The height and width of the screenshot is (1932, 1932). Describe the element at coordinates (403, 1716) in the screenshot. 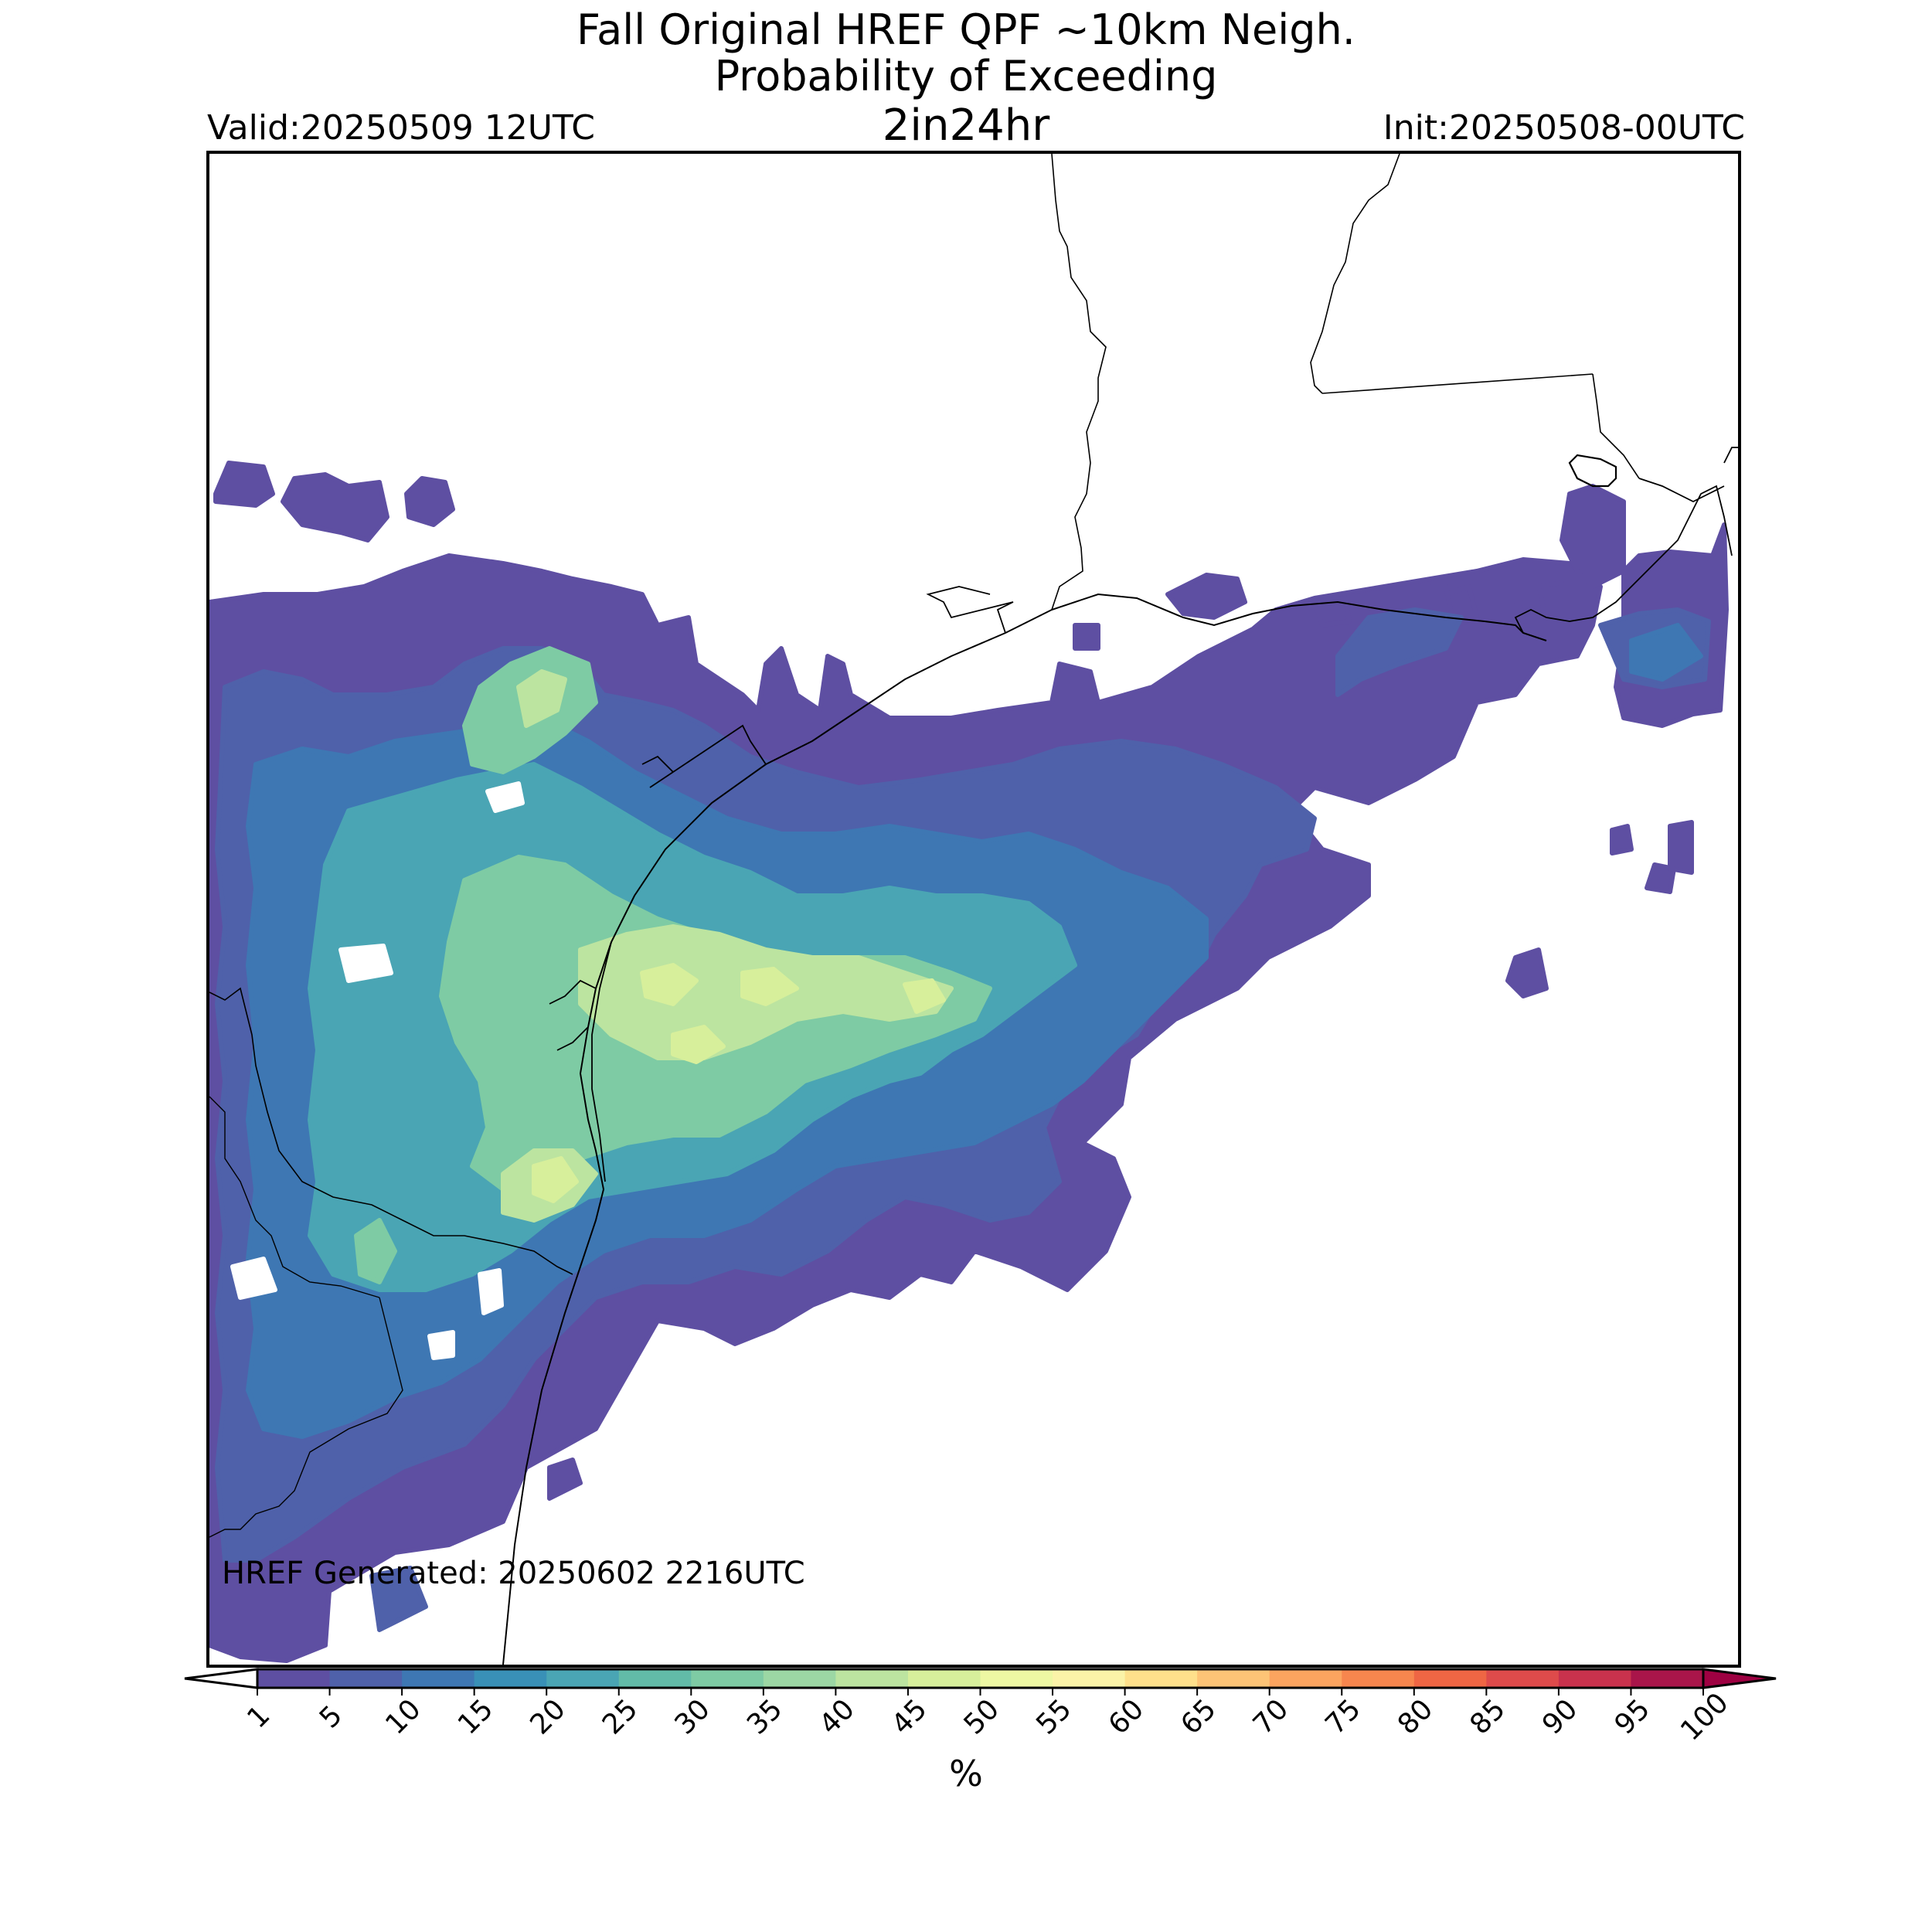

I see `colorbar-tick-label: 10` at that location.